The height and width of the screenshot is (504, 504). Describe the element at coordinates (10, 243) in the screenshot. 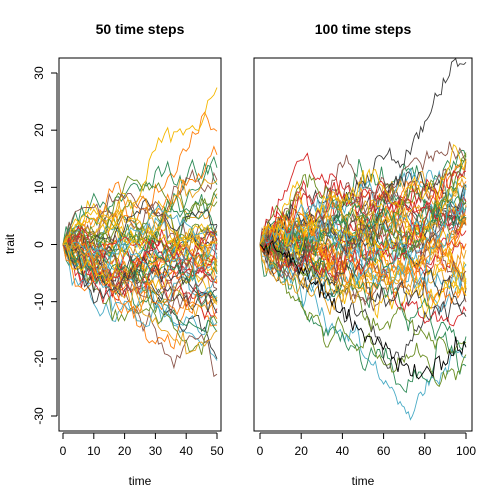

I see `y-axis-label: trait` at that location.